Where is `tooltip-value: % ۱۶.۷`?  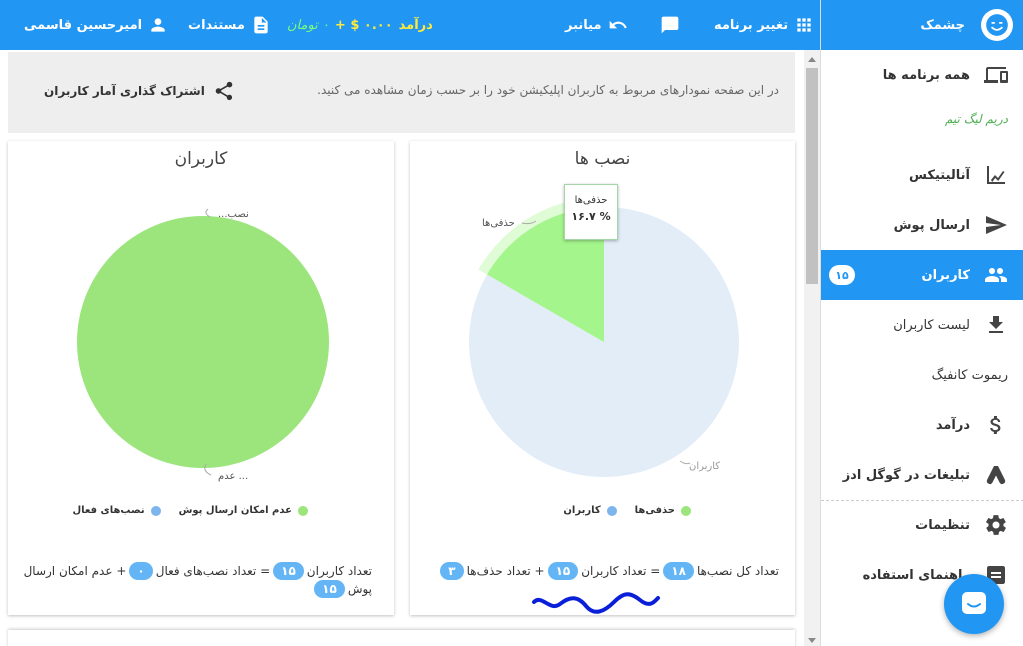
tooltip-value: % ۱۶.۷ is located at coordinates (591, 216).